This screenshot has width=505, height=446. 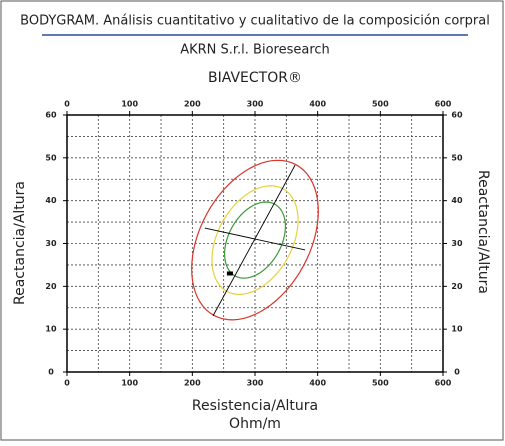 What do you see at coordinates (255, 406) in the screenshot?
I see `x-label: Resistencia/Altura` at bounding box center [255, 406].